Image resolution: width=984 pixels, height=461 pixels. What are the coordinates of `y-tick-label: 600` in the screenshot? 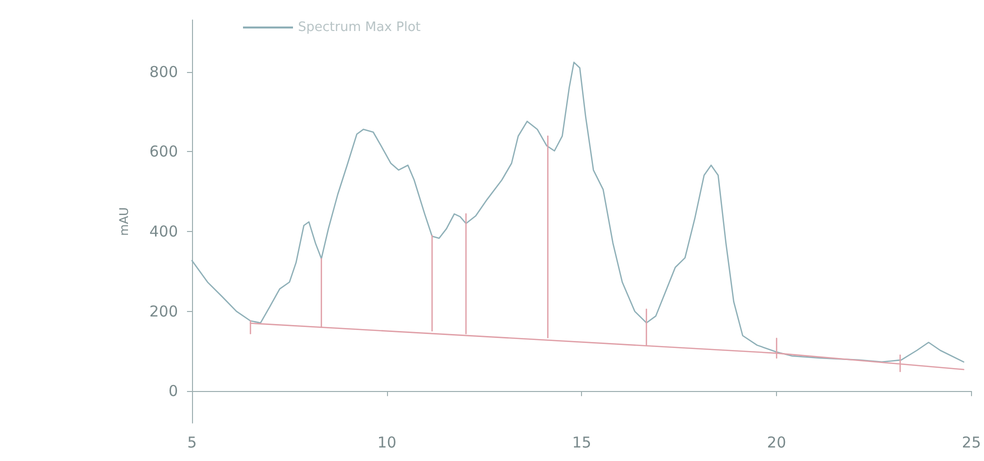 It's located at (163, 151).